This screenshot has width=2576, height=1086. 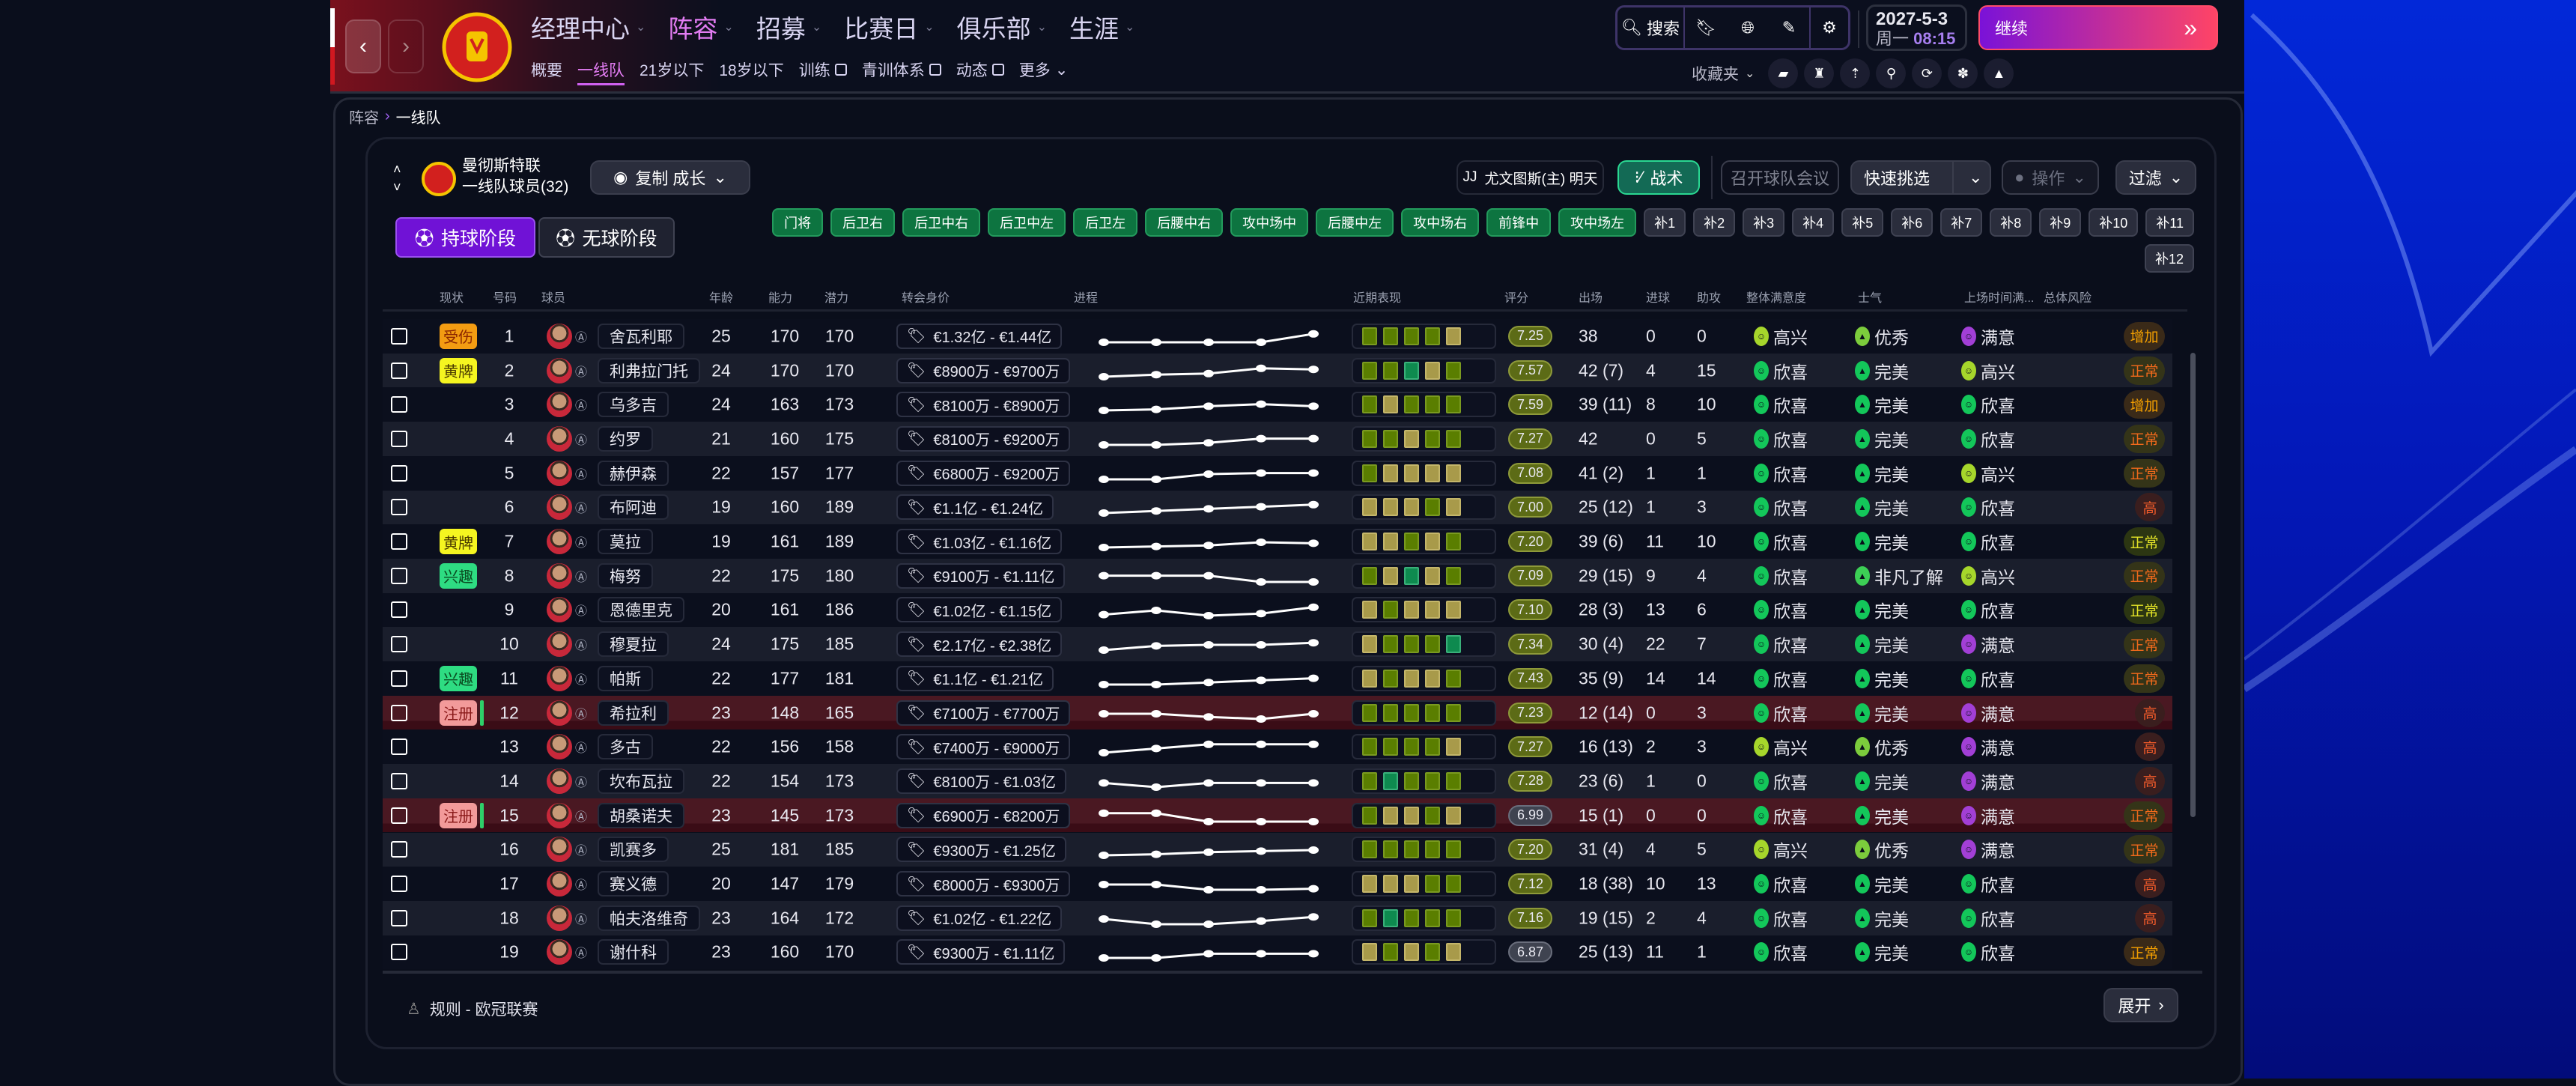 What do you see at coordinates (633, 507) in the screenshot?
I see `player-name: 布阿迪` at bounding box center [633, 507].